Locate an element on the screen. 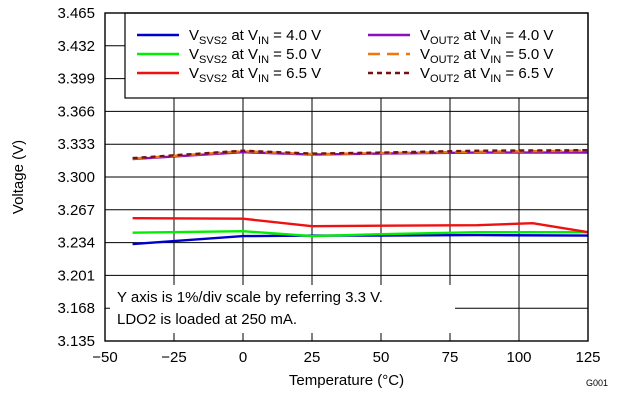  legend-label-2: VSVS2 at VIN = 5.0 V is located at coordinates (255, 56).